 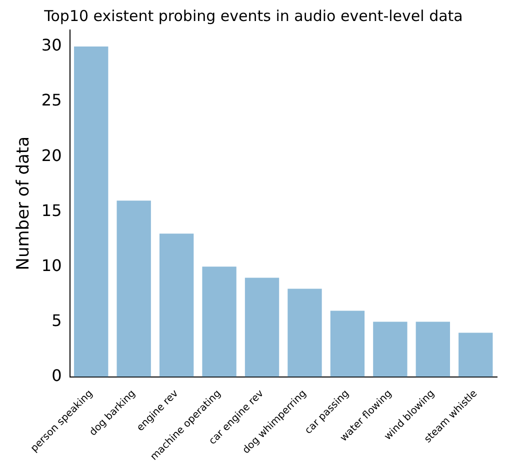 What do you see at coordinates (51, 210) in the screenshot?
I see `y-tick-label: 15` at bounding box center [51, 210].